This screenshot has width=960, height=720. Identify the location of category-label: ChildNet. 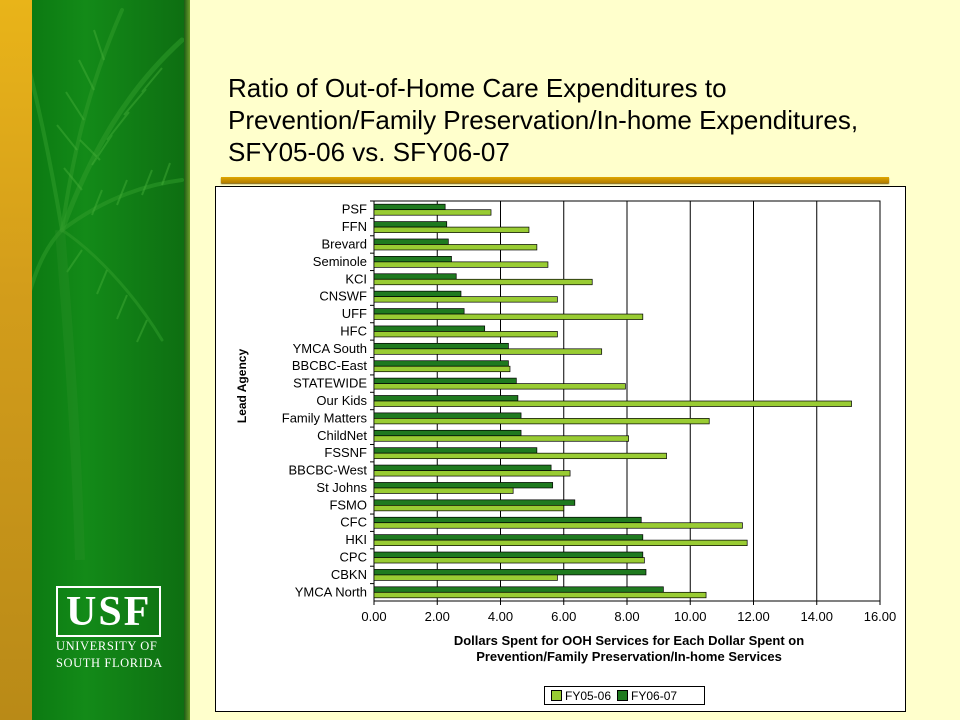
(342, 435).